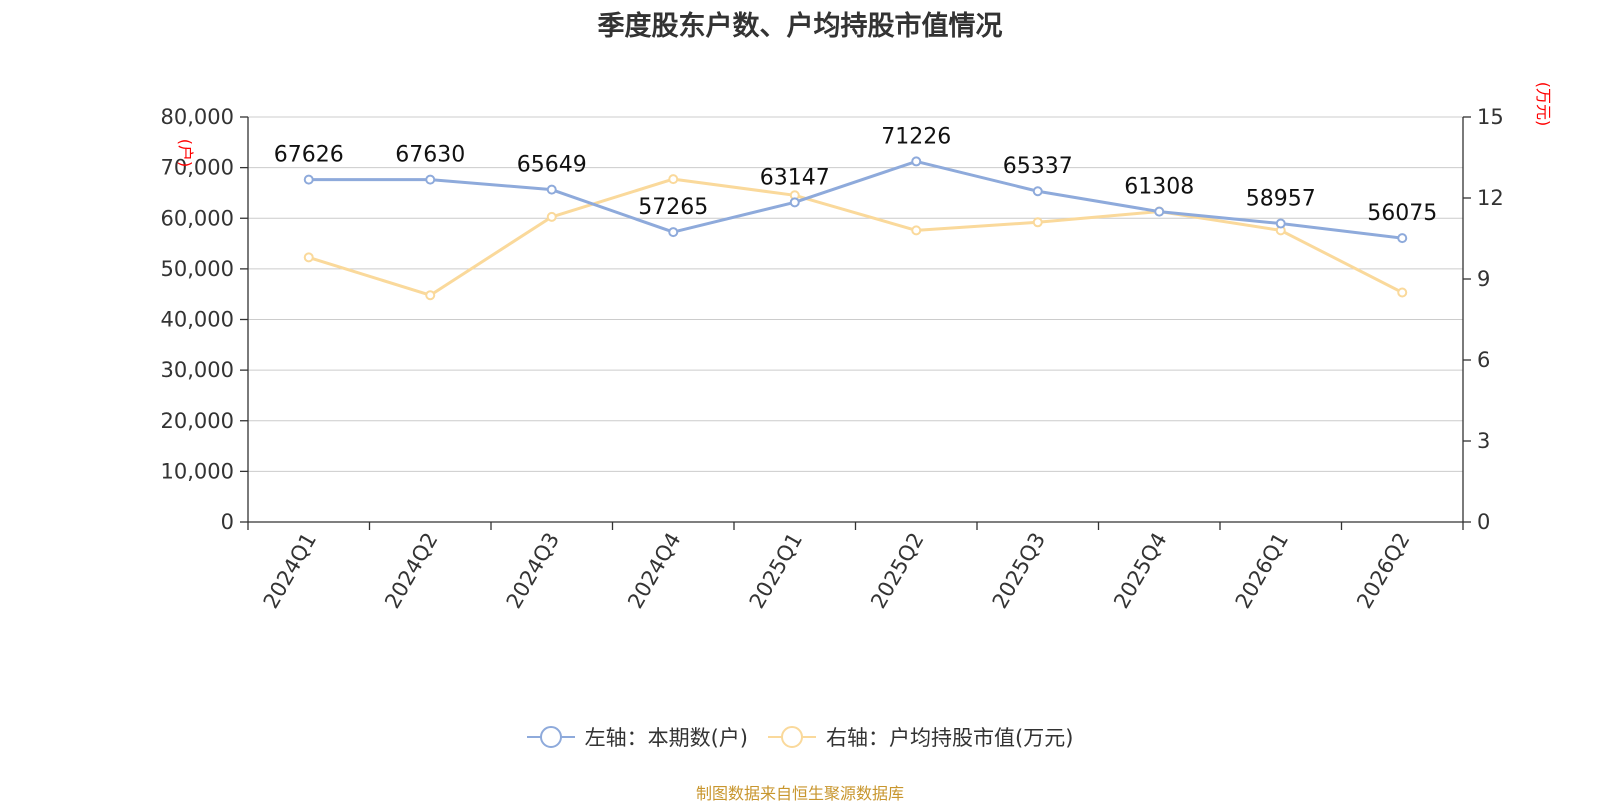 This screenshot has height=804, width=1600. I want to click on left-axis-tick-label: 20,000, so click(197, 421).